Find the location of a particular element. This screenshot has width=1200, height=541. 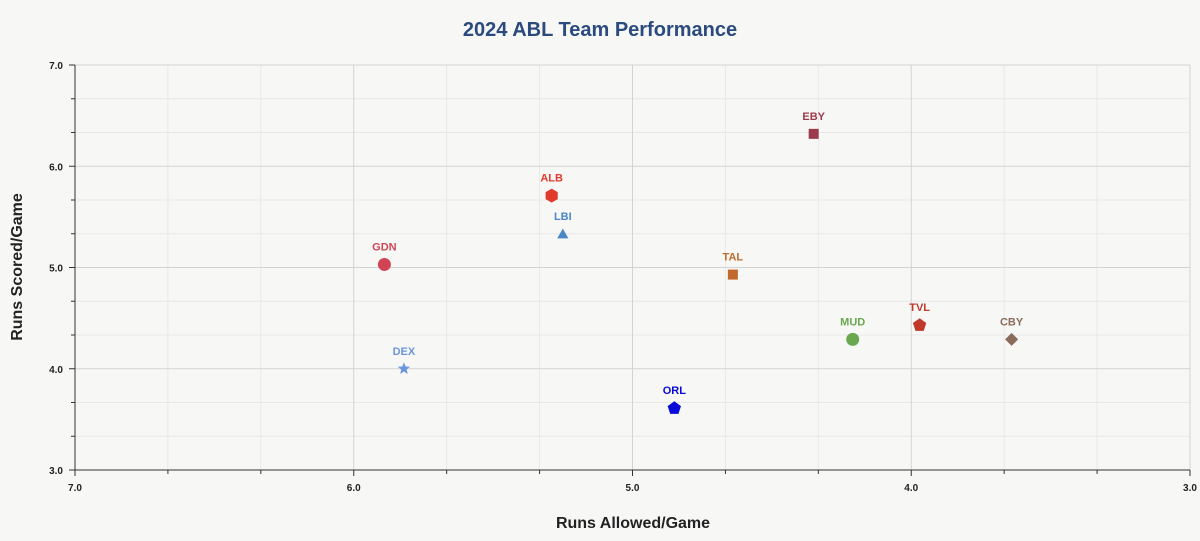

tvl-label: TVL is located at coordinates (919, 308).